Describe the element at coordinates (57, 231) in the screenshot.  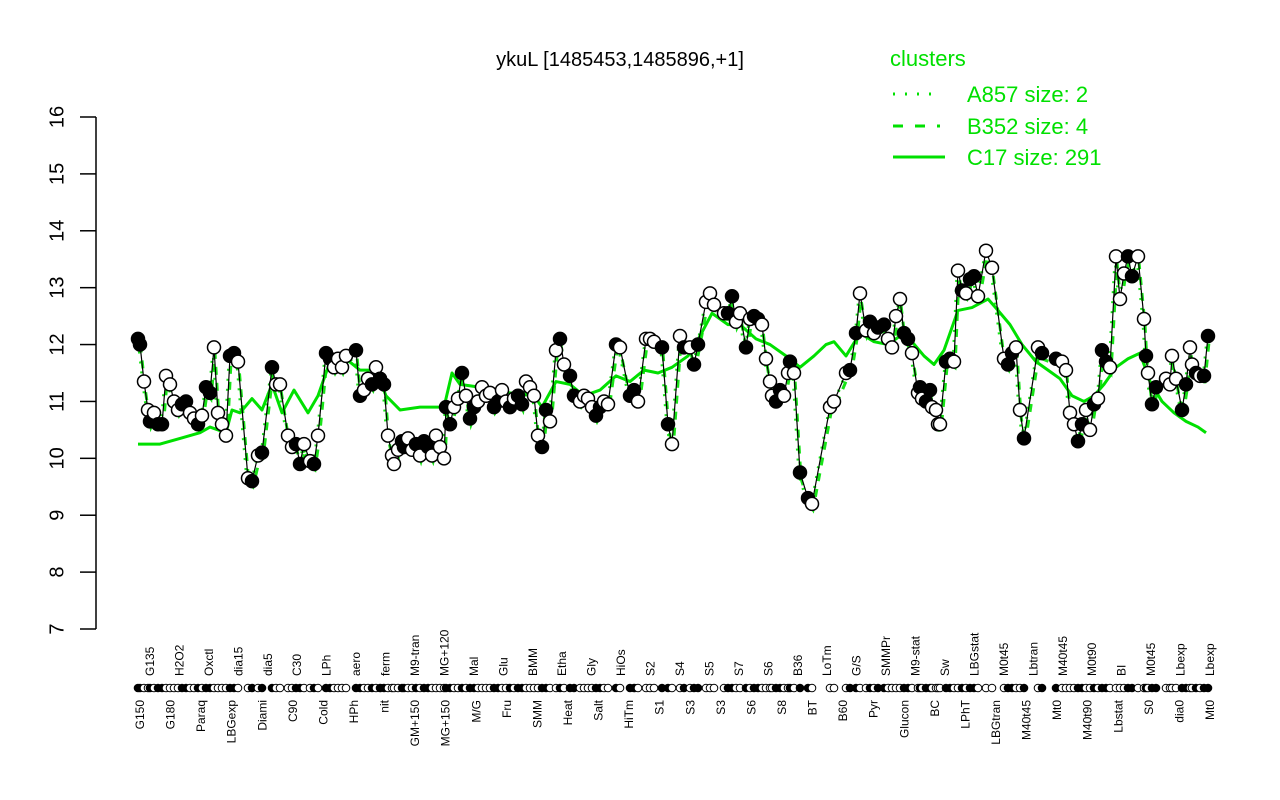
I see `y-tick-label: 14` at that location.